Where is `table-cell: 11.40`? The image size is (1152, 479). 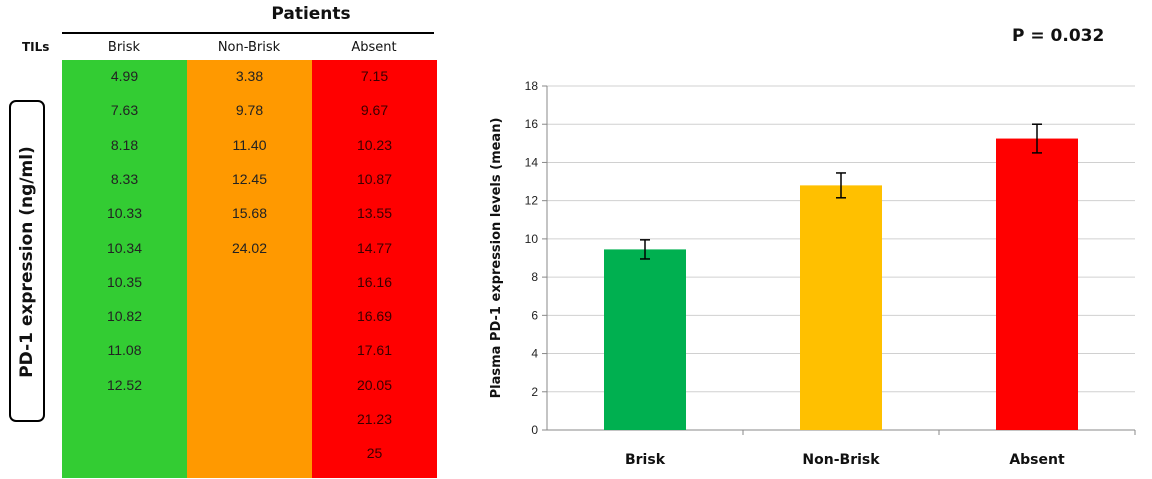
table-cell: 11.40 is located at coordinates (249, 144).